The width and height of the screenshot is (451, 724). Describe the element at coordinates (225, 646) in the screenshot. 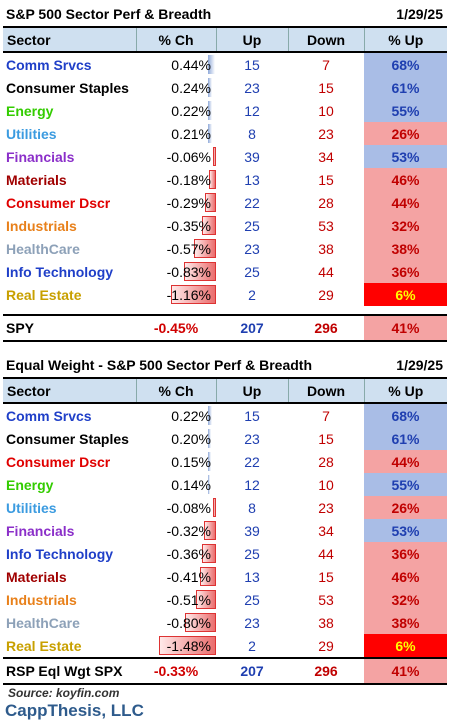

I see `table-row: Real Estate -1.48% 2 29 6%` at that location.